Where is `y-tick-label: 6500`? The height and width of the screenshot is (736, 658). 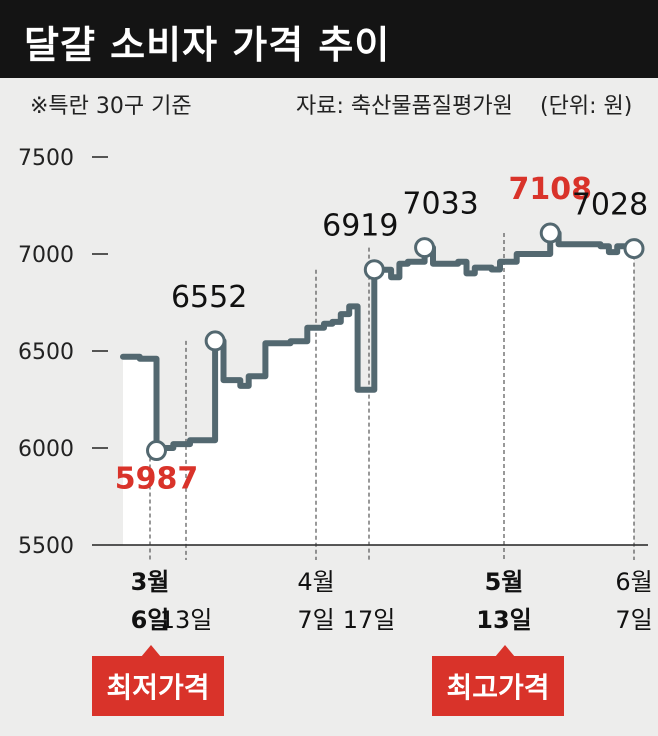 y-tick-label: 6500 is located at coordinates (46, 352).